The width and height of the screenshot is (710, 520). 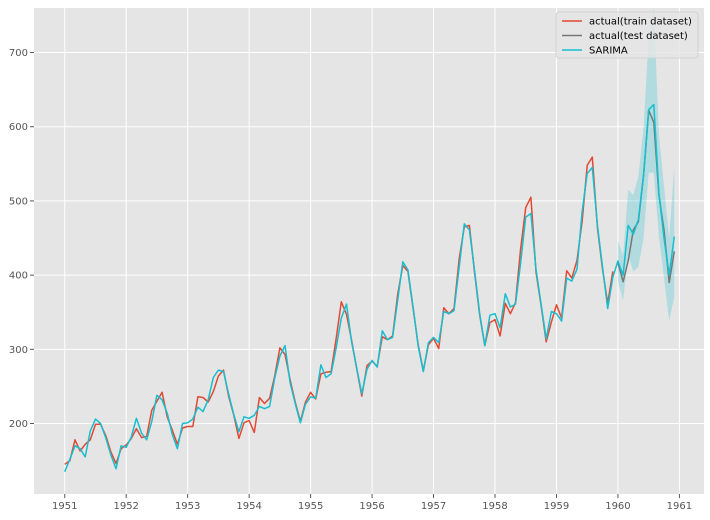 What do you see at coordinates (310, 506) in the screenshot?
I see `x-tick-label-1955: 1955` at bounding box center [310, 506].